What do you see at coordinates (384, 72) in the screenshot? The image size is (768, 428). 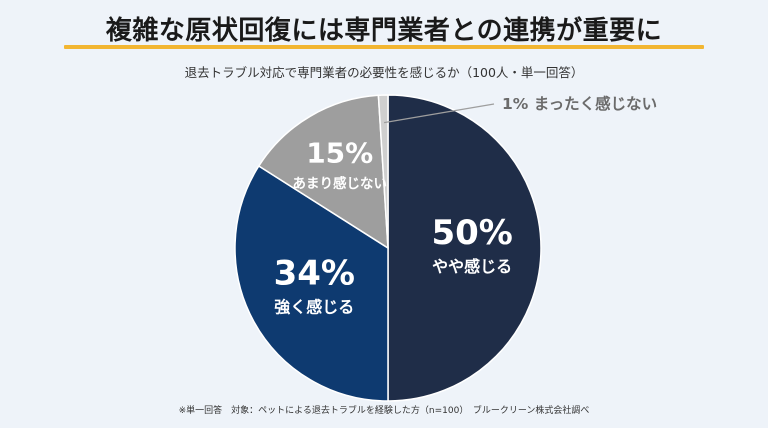 I see `chart-subtitle: 退去トラブル対応で専門業者の必要性を感じるか（100人・単一回答）` at bounding box center [384, 72].